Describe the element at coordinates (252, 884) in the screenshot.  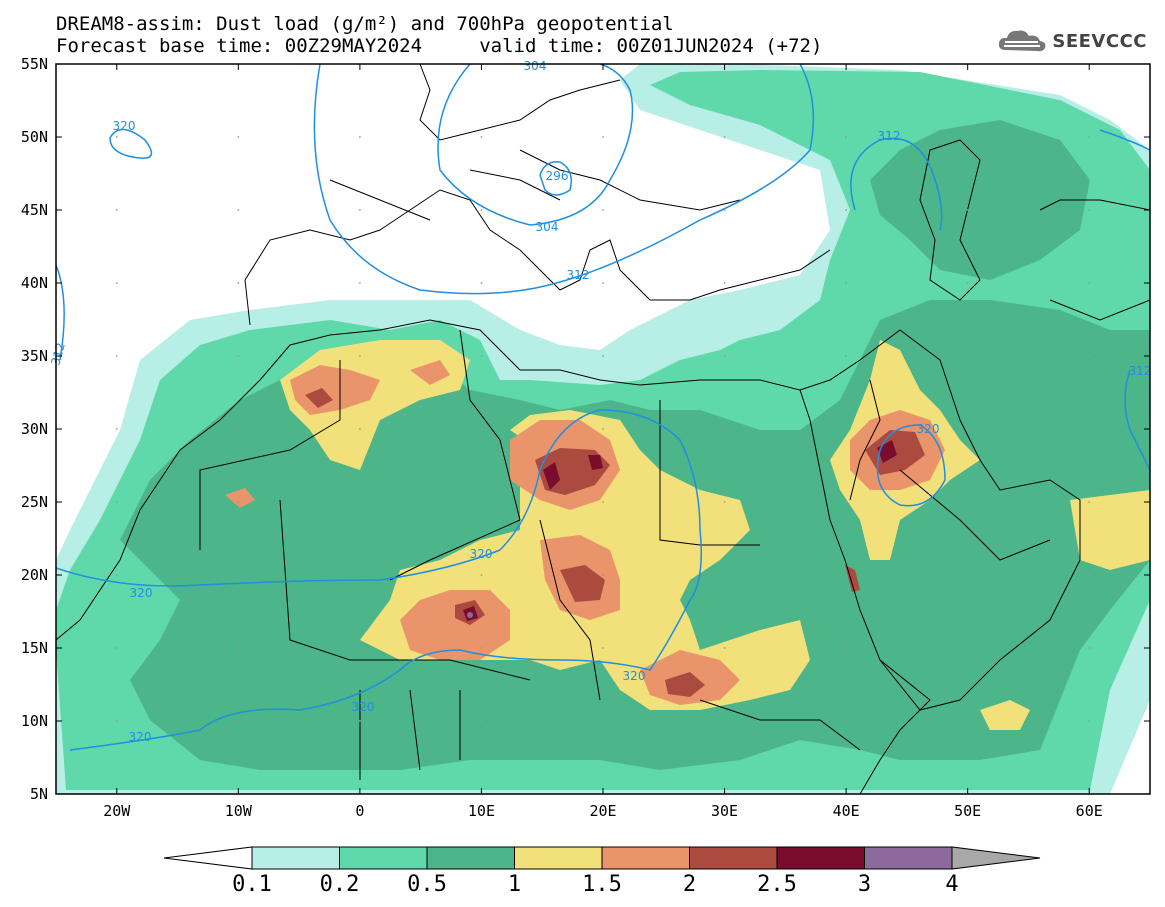
I see `colorbar-label: 0.1` at that location.